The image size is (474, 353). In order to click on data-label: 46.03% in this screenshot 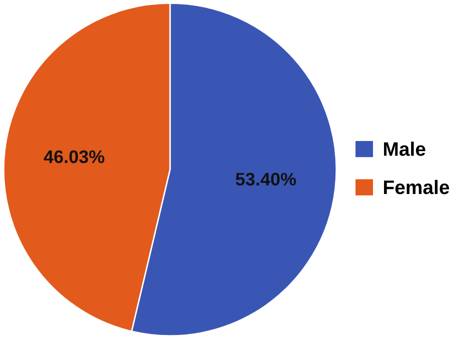, I will do `click(74, 157)`.